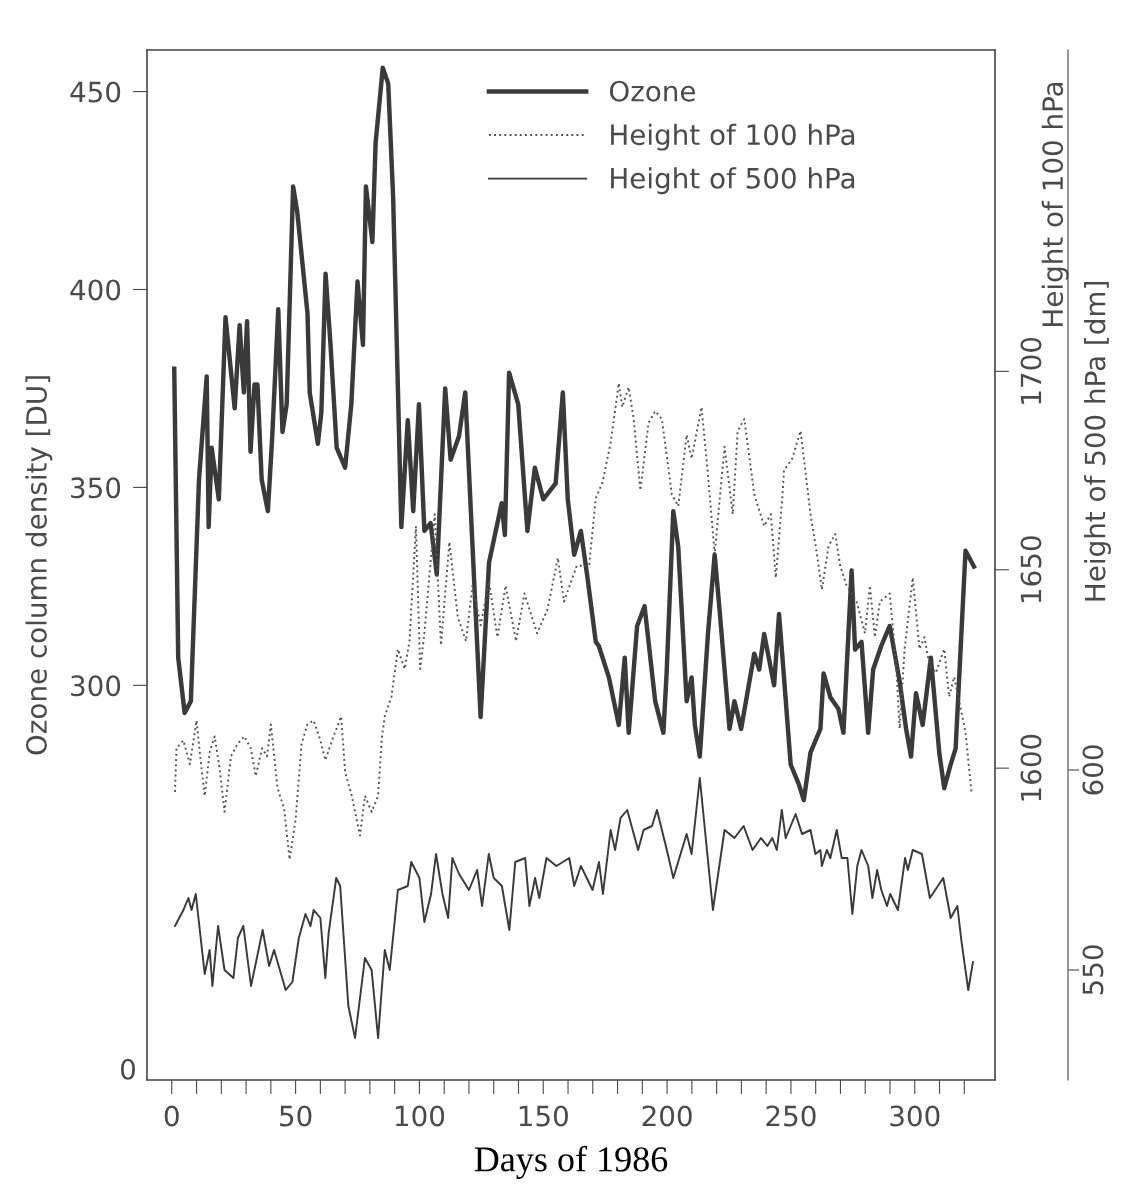  I want to click on y3-tick-label: 600, so click(1093, 770).